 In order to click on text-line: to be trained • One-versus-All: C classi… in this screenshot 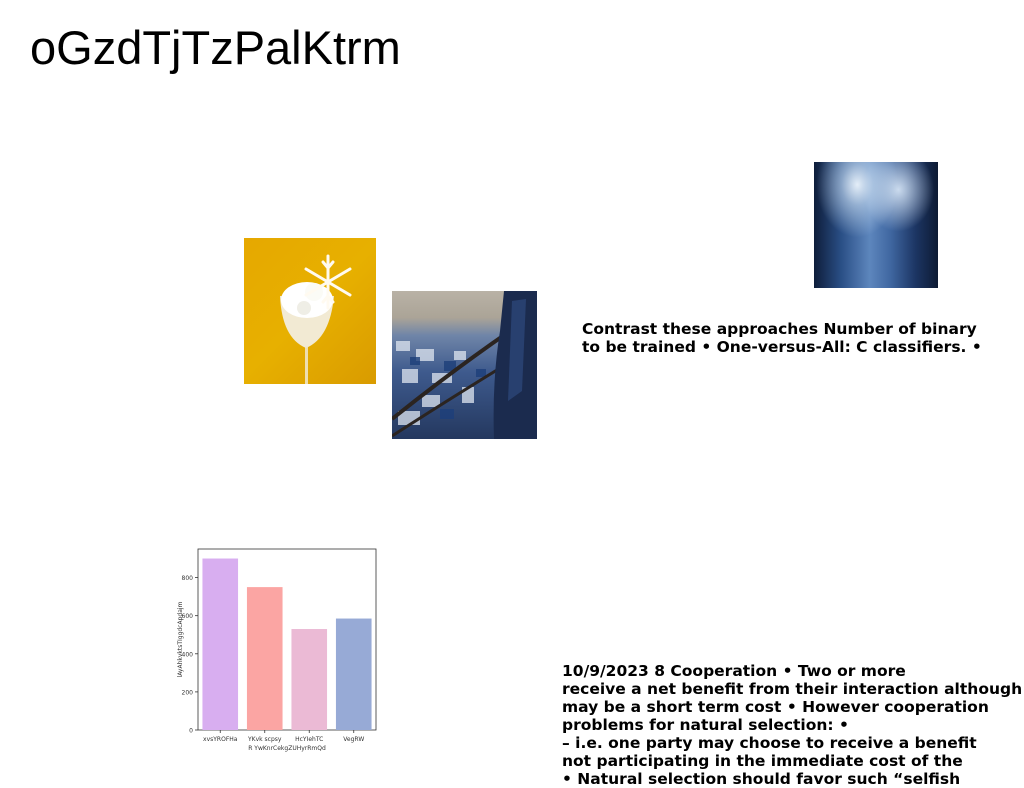, I will do `click(782, 347)`.